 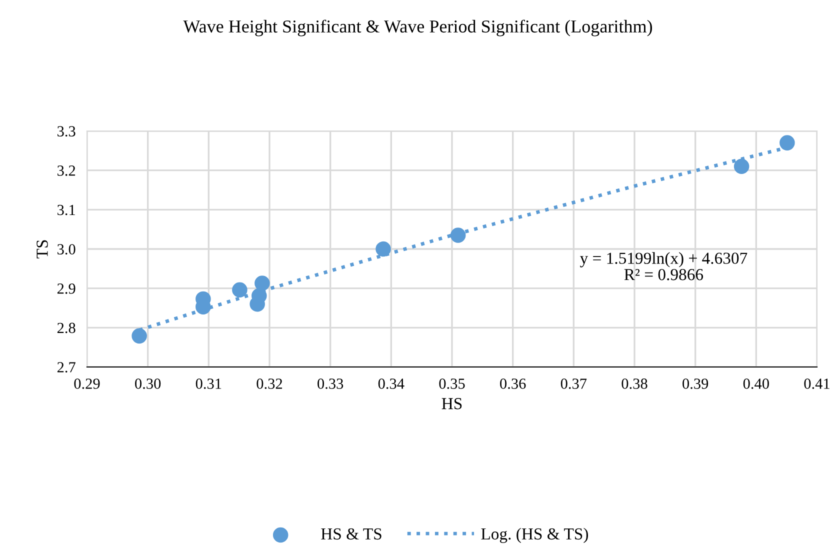 What do you see at coordinates (513, 383) in the screenshot?
I see `x-tick-label: 0.36` at bounding box center [513, 383].